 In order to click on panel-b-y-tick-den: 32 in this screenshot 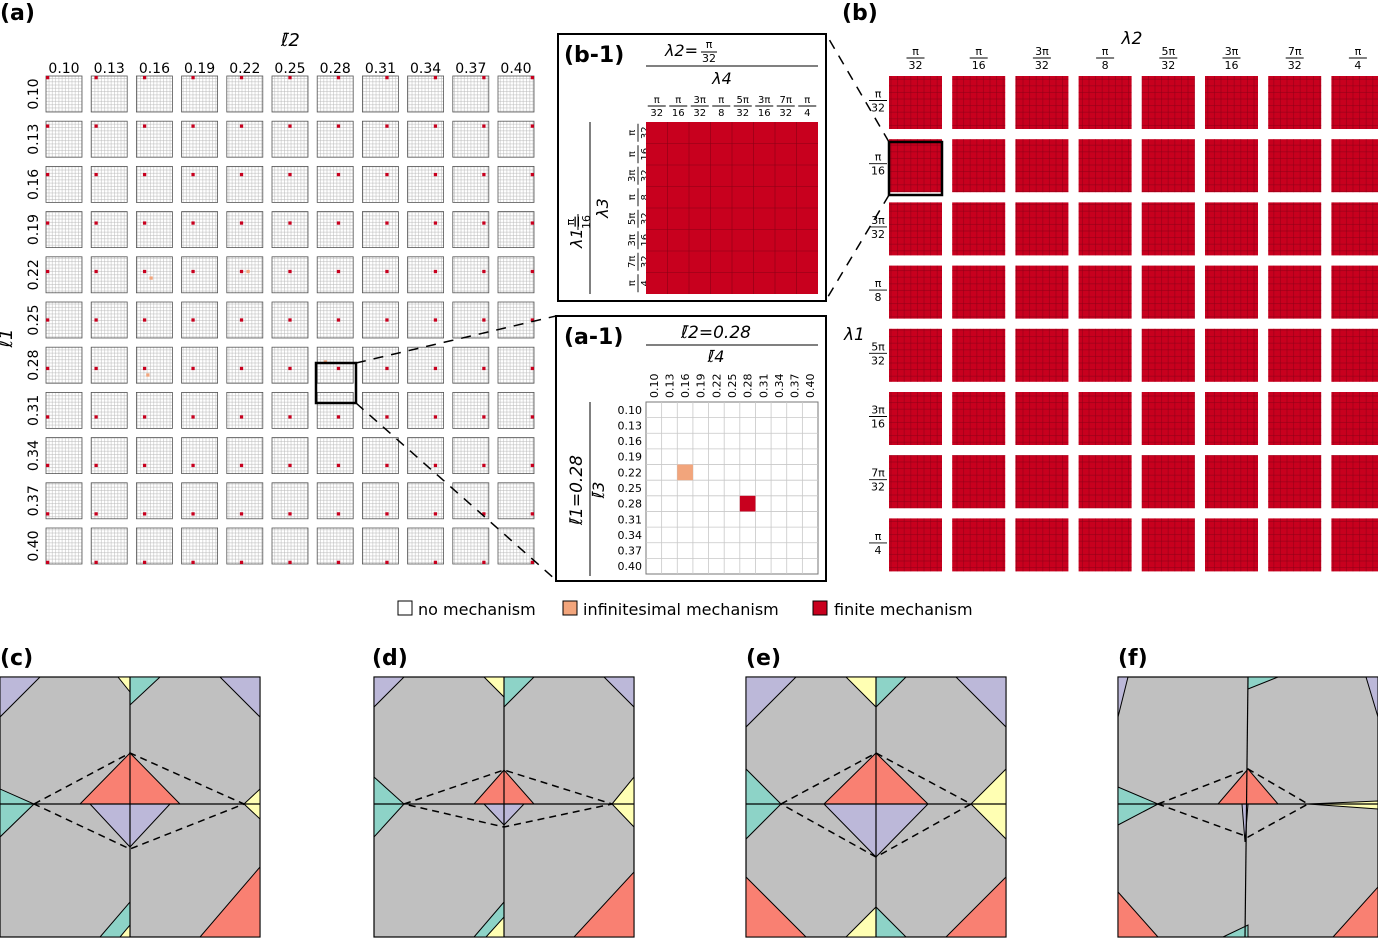, I will do `click(878, 108)`.